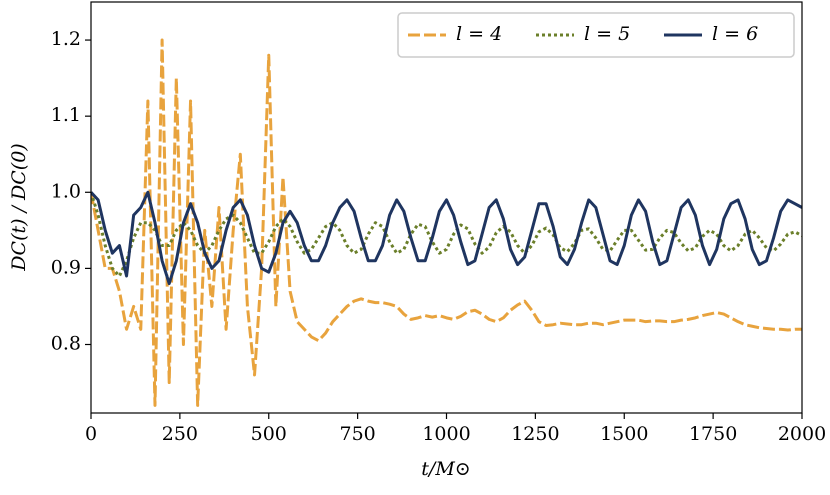  What do you see at coordinates (624, 434) in the screenshot?
I see `x-tick-label: 1500` at bounding box center [624, 434].